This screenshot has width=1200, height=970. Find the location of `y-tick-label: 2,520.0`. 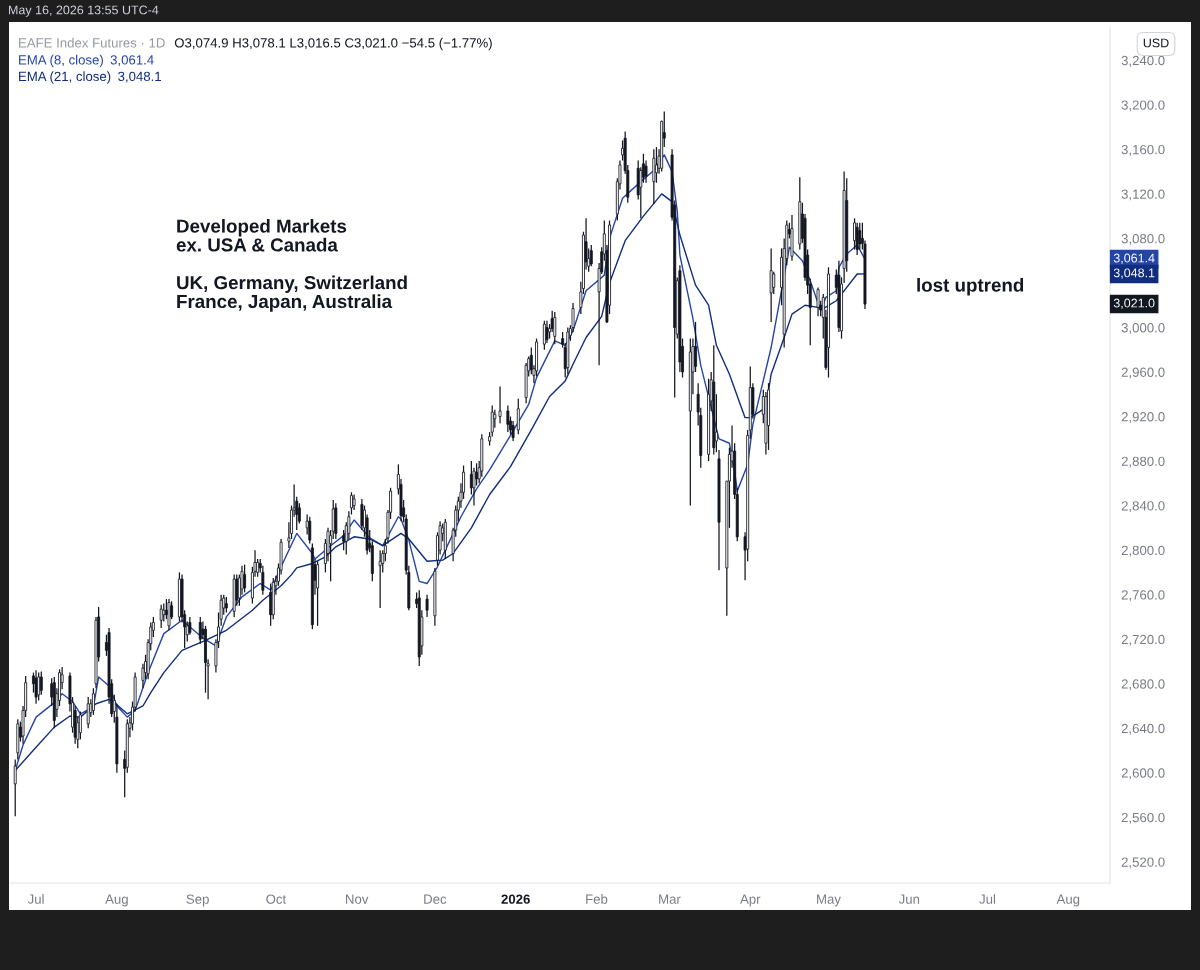

y-tick-label: 2,520.0 is located at coordinates (1143, 863).